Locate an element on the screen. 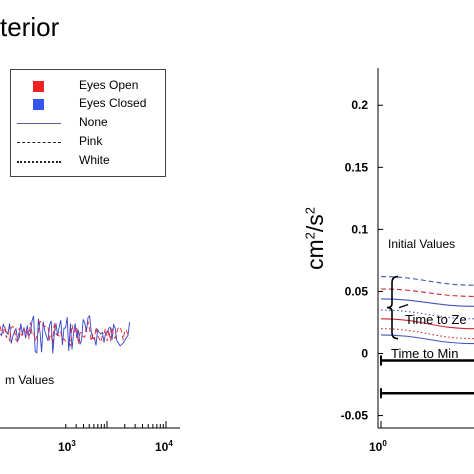  legend-label-none: None is located at coordinates (93, 122).